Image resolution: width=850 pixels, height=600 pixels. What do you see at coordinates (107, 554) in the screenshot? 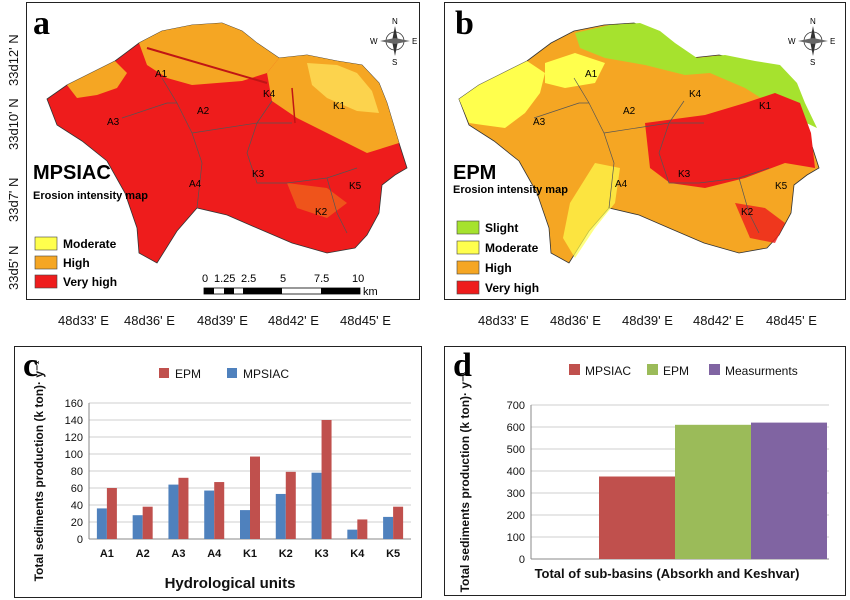
I see `x-tick-label: A1` at bounding box center [107, 554].